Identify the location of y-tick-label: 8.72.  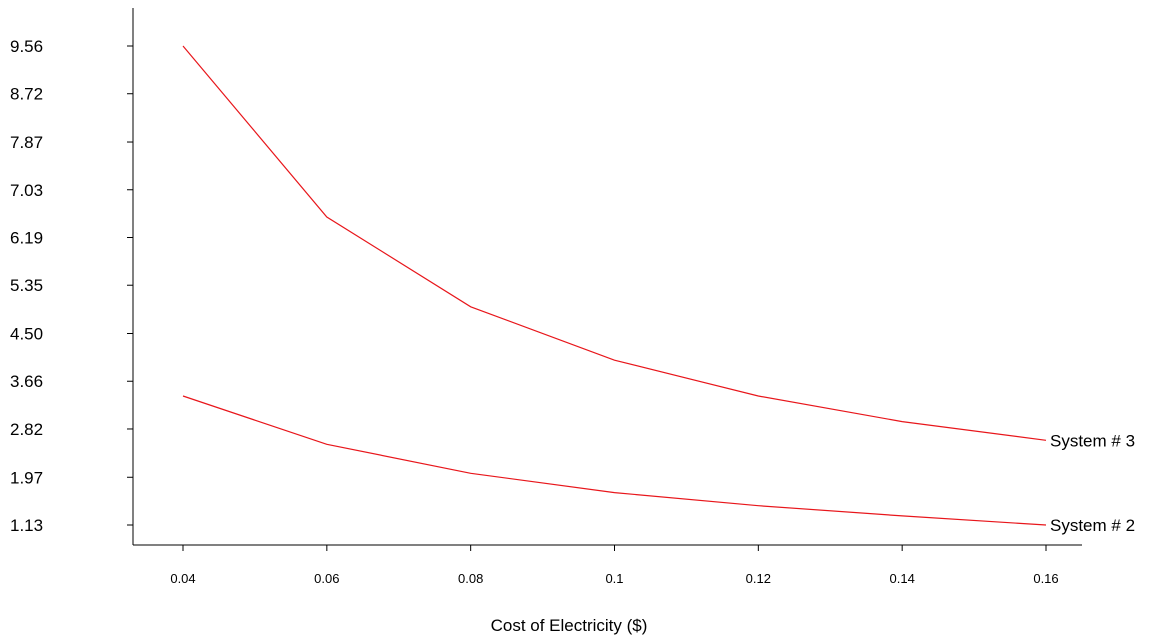
(26, 94).